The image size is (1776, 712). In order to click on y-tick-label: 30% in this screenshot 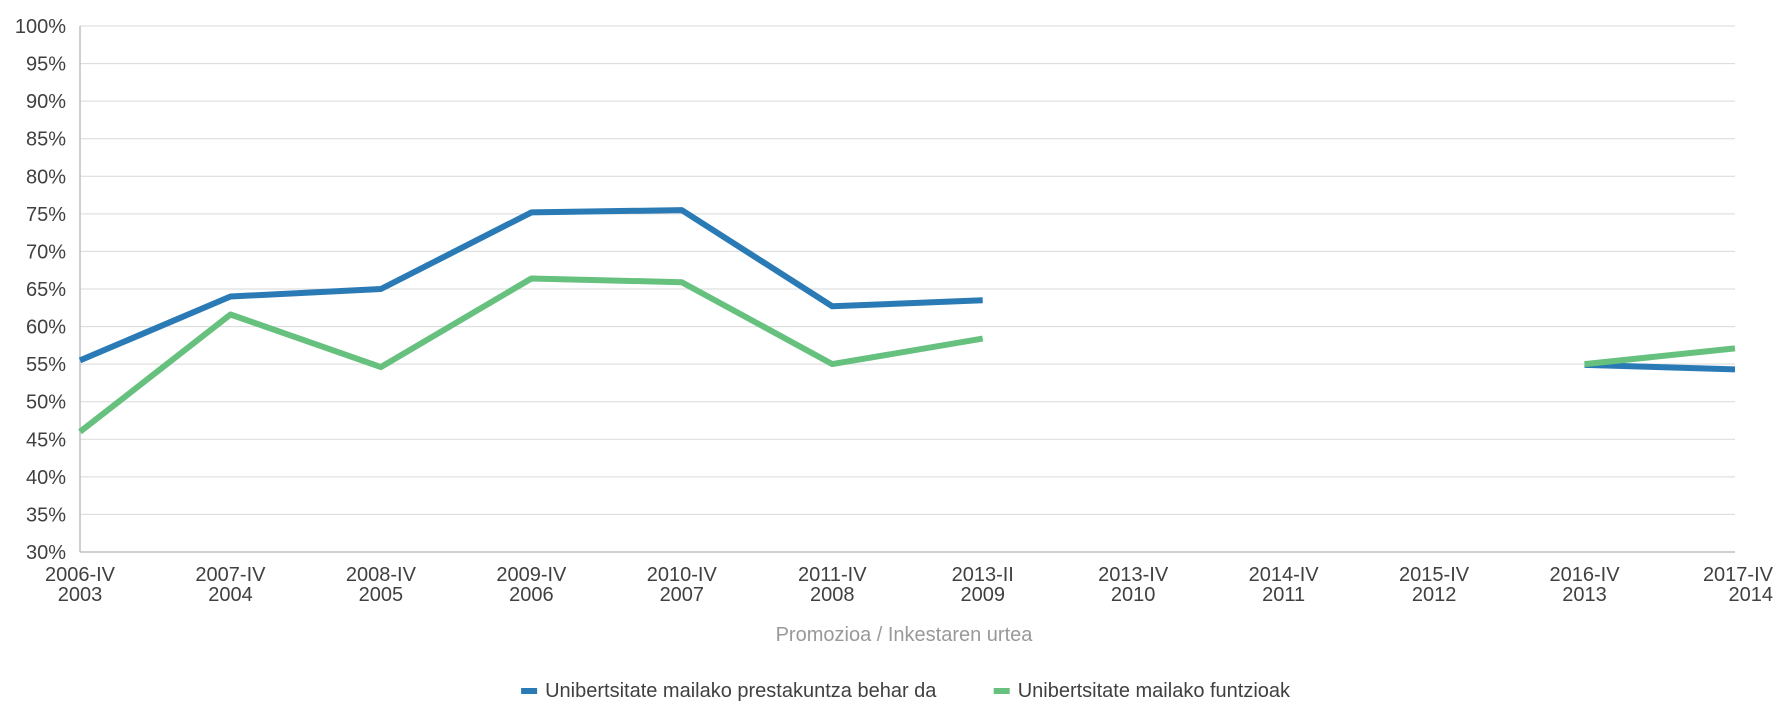, I will do `click(46, 553)`.